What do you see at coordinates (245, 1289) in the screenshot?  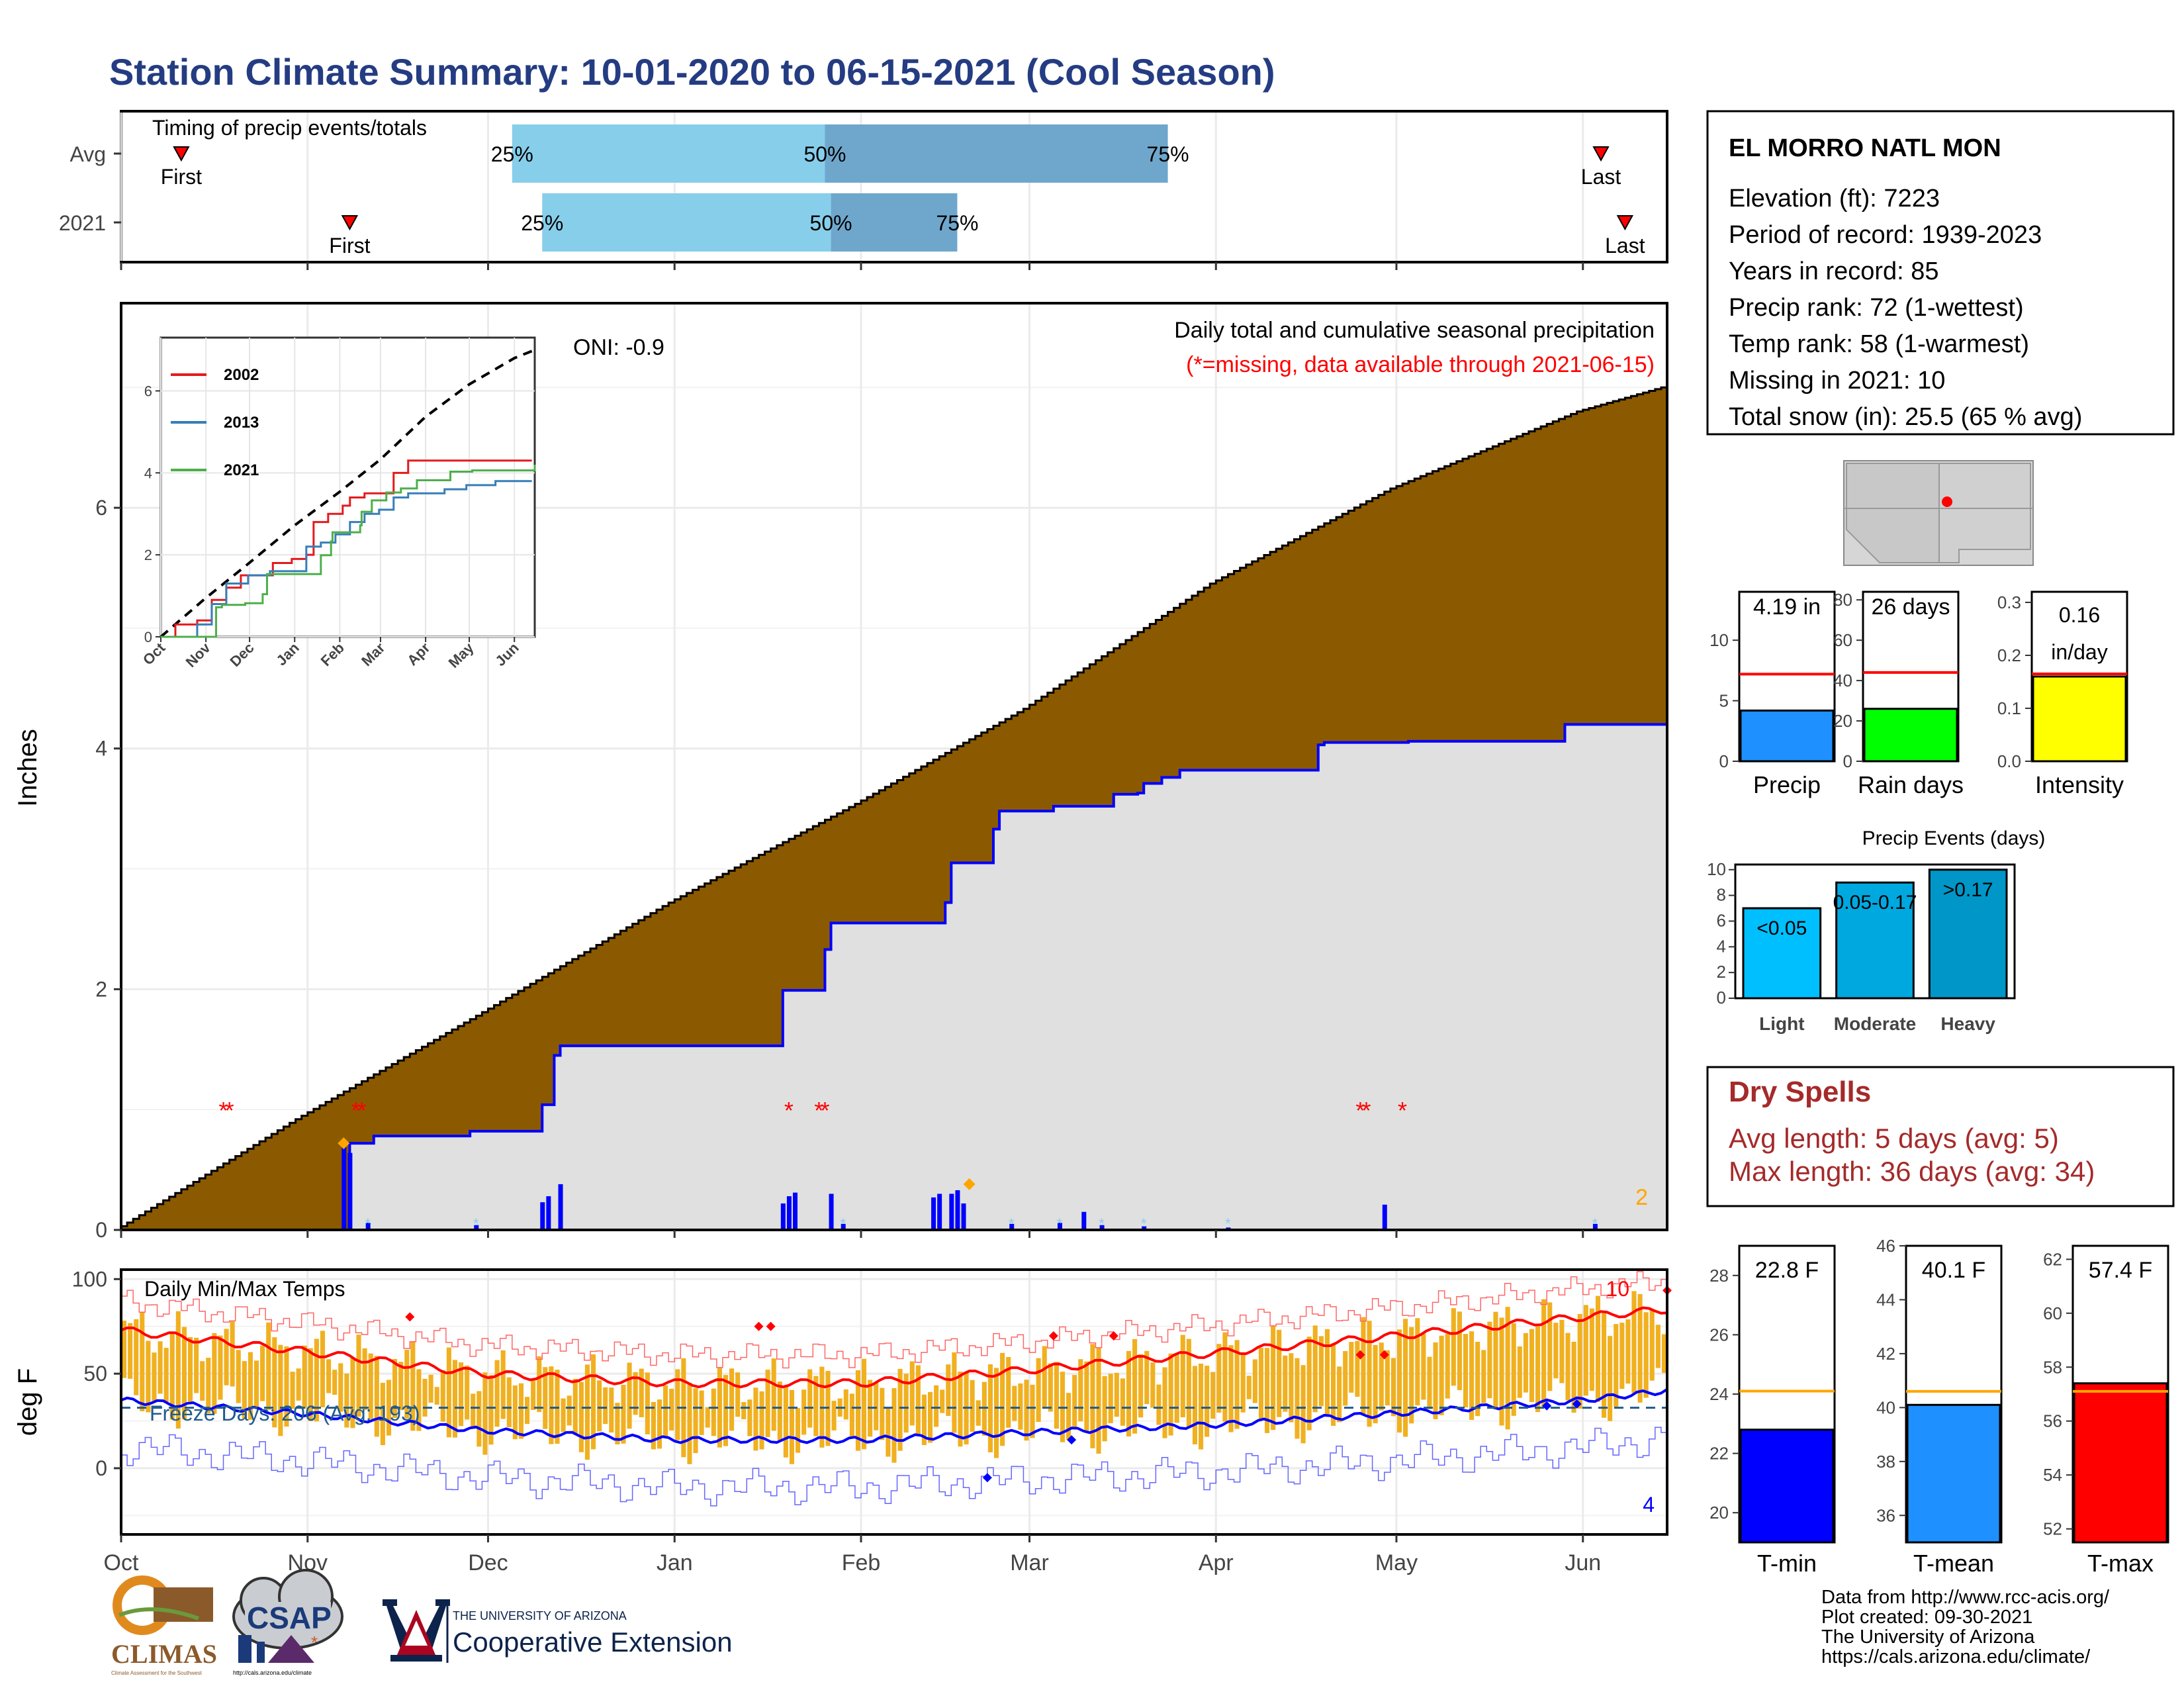 I see `temp-panel-title: Daily Min/Max Temps` at bounding box center [245, 1289].